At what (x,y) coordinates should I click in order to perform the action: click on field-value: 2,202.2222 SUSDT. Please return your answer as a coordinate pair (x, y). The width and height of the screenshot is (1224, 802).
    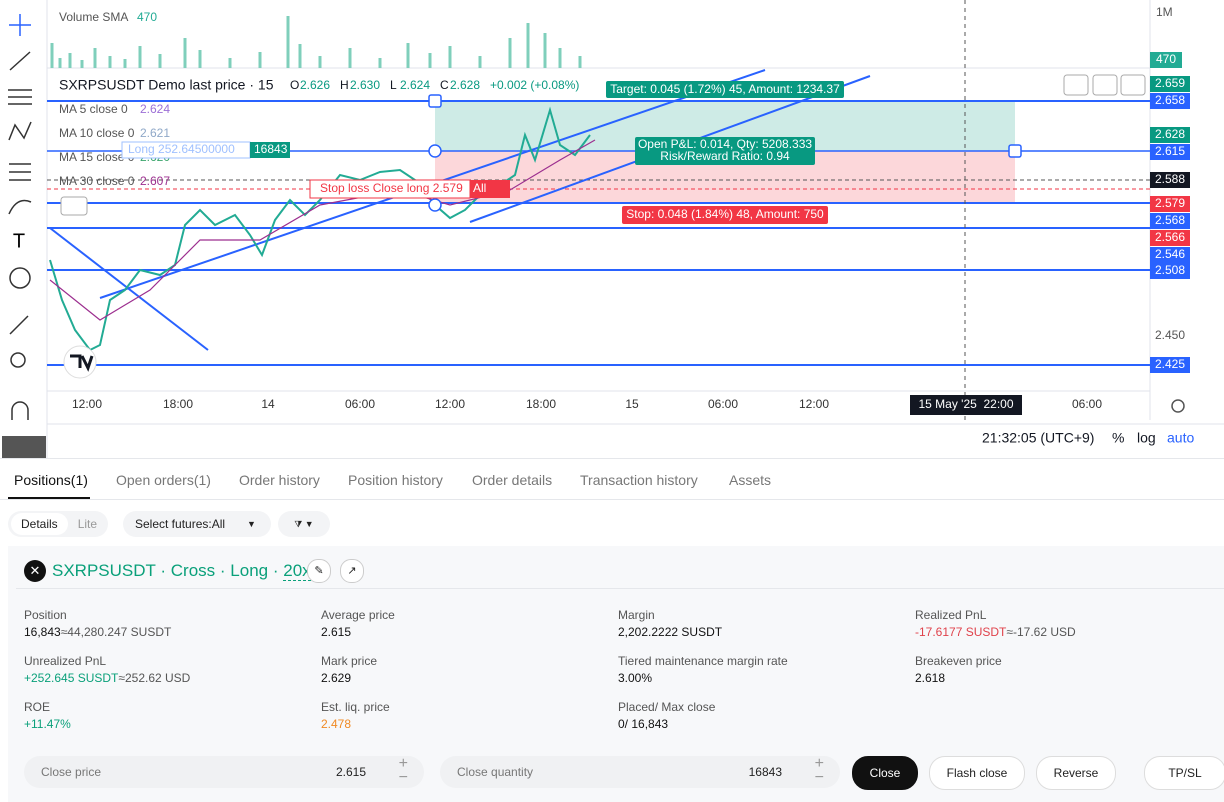
    Looking at the image, I should click on (670, 632).